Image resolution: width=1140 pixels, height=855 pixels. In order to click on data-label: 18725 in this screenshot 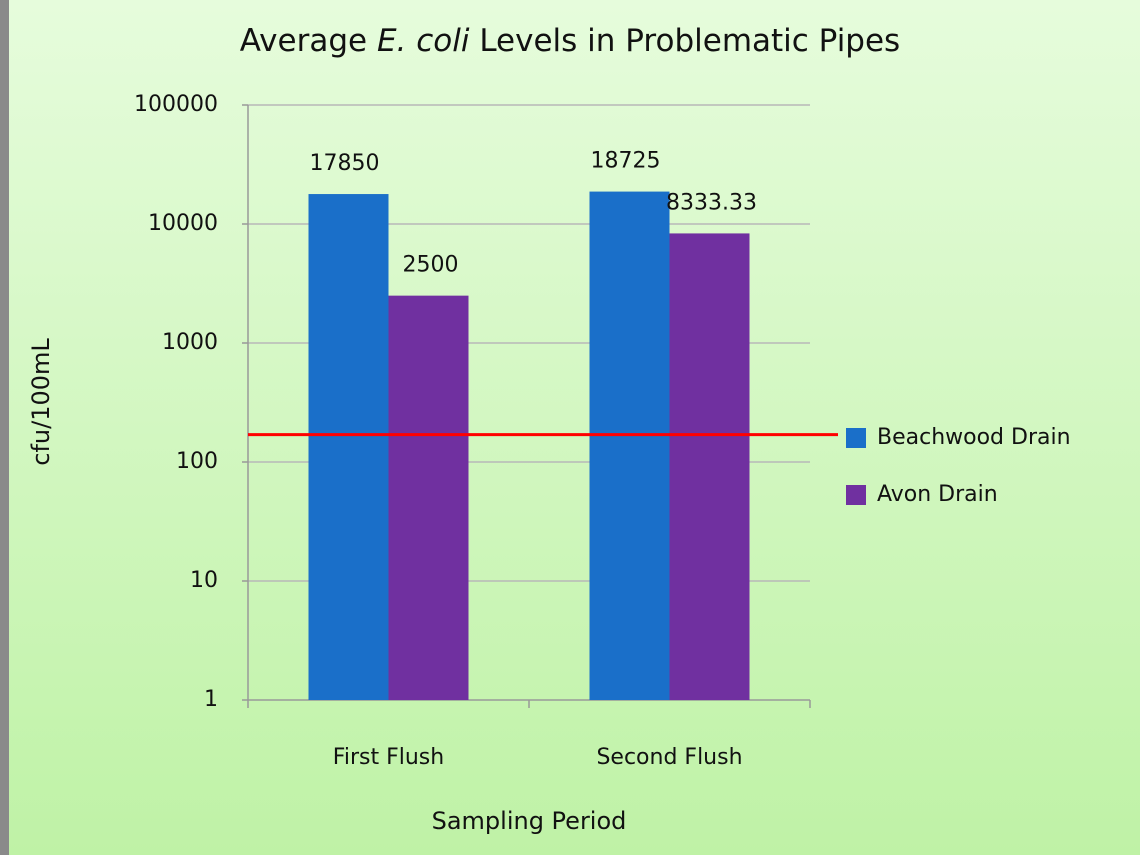, I will do `click(626, 161)`.